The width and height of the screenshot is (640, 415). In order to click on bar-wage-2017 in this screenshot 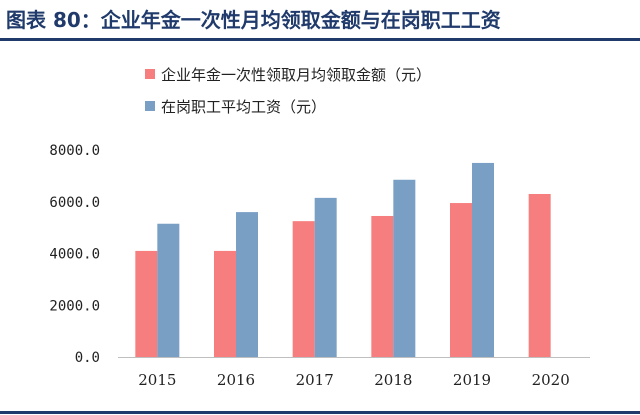, I will do `click(325, 277)`.